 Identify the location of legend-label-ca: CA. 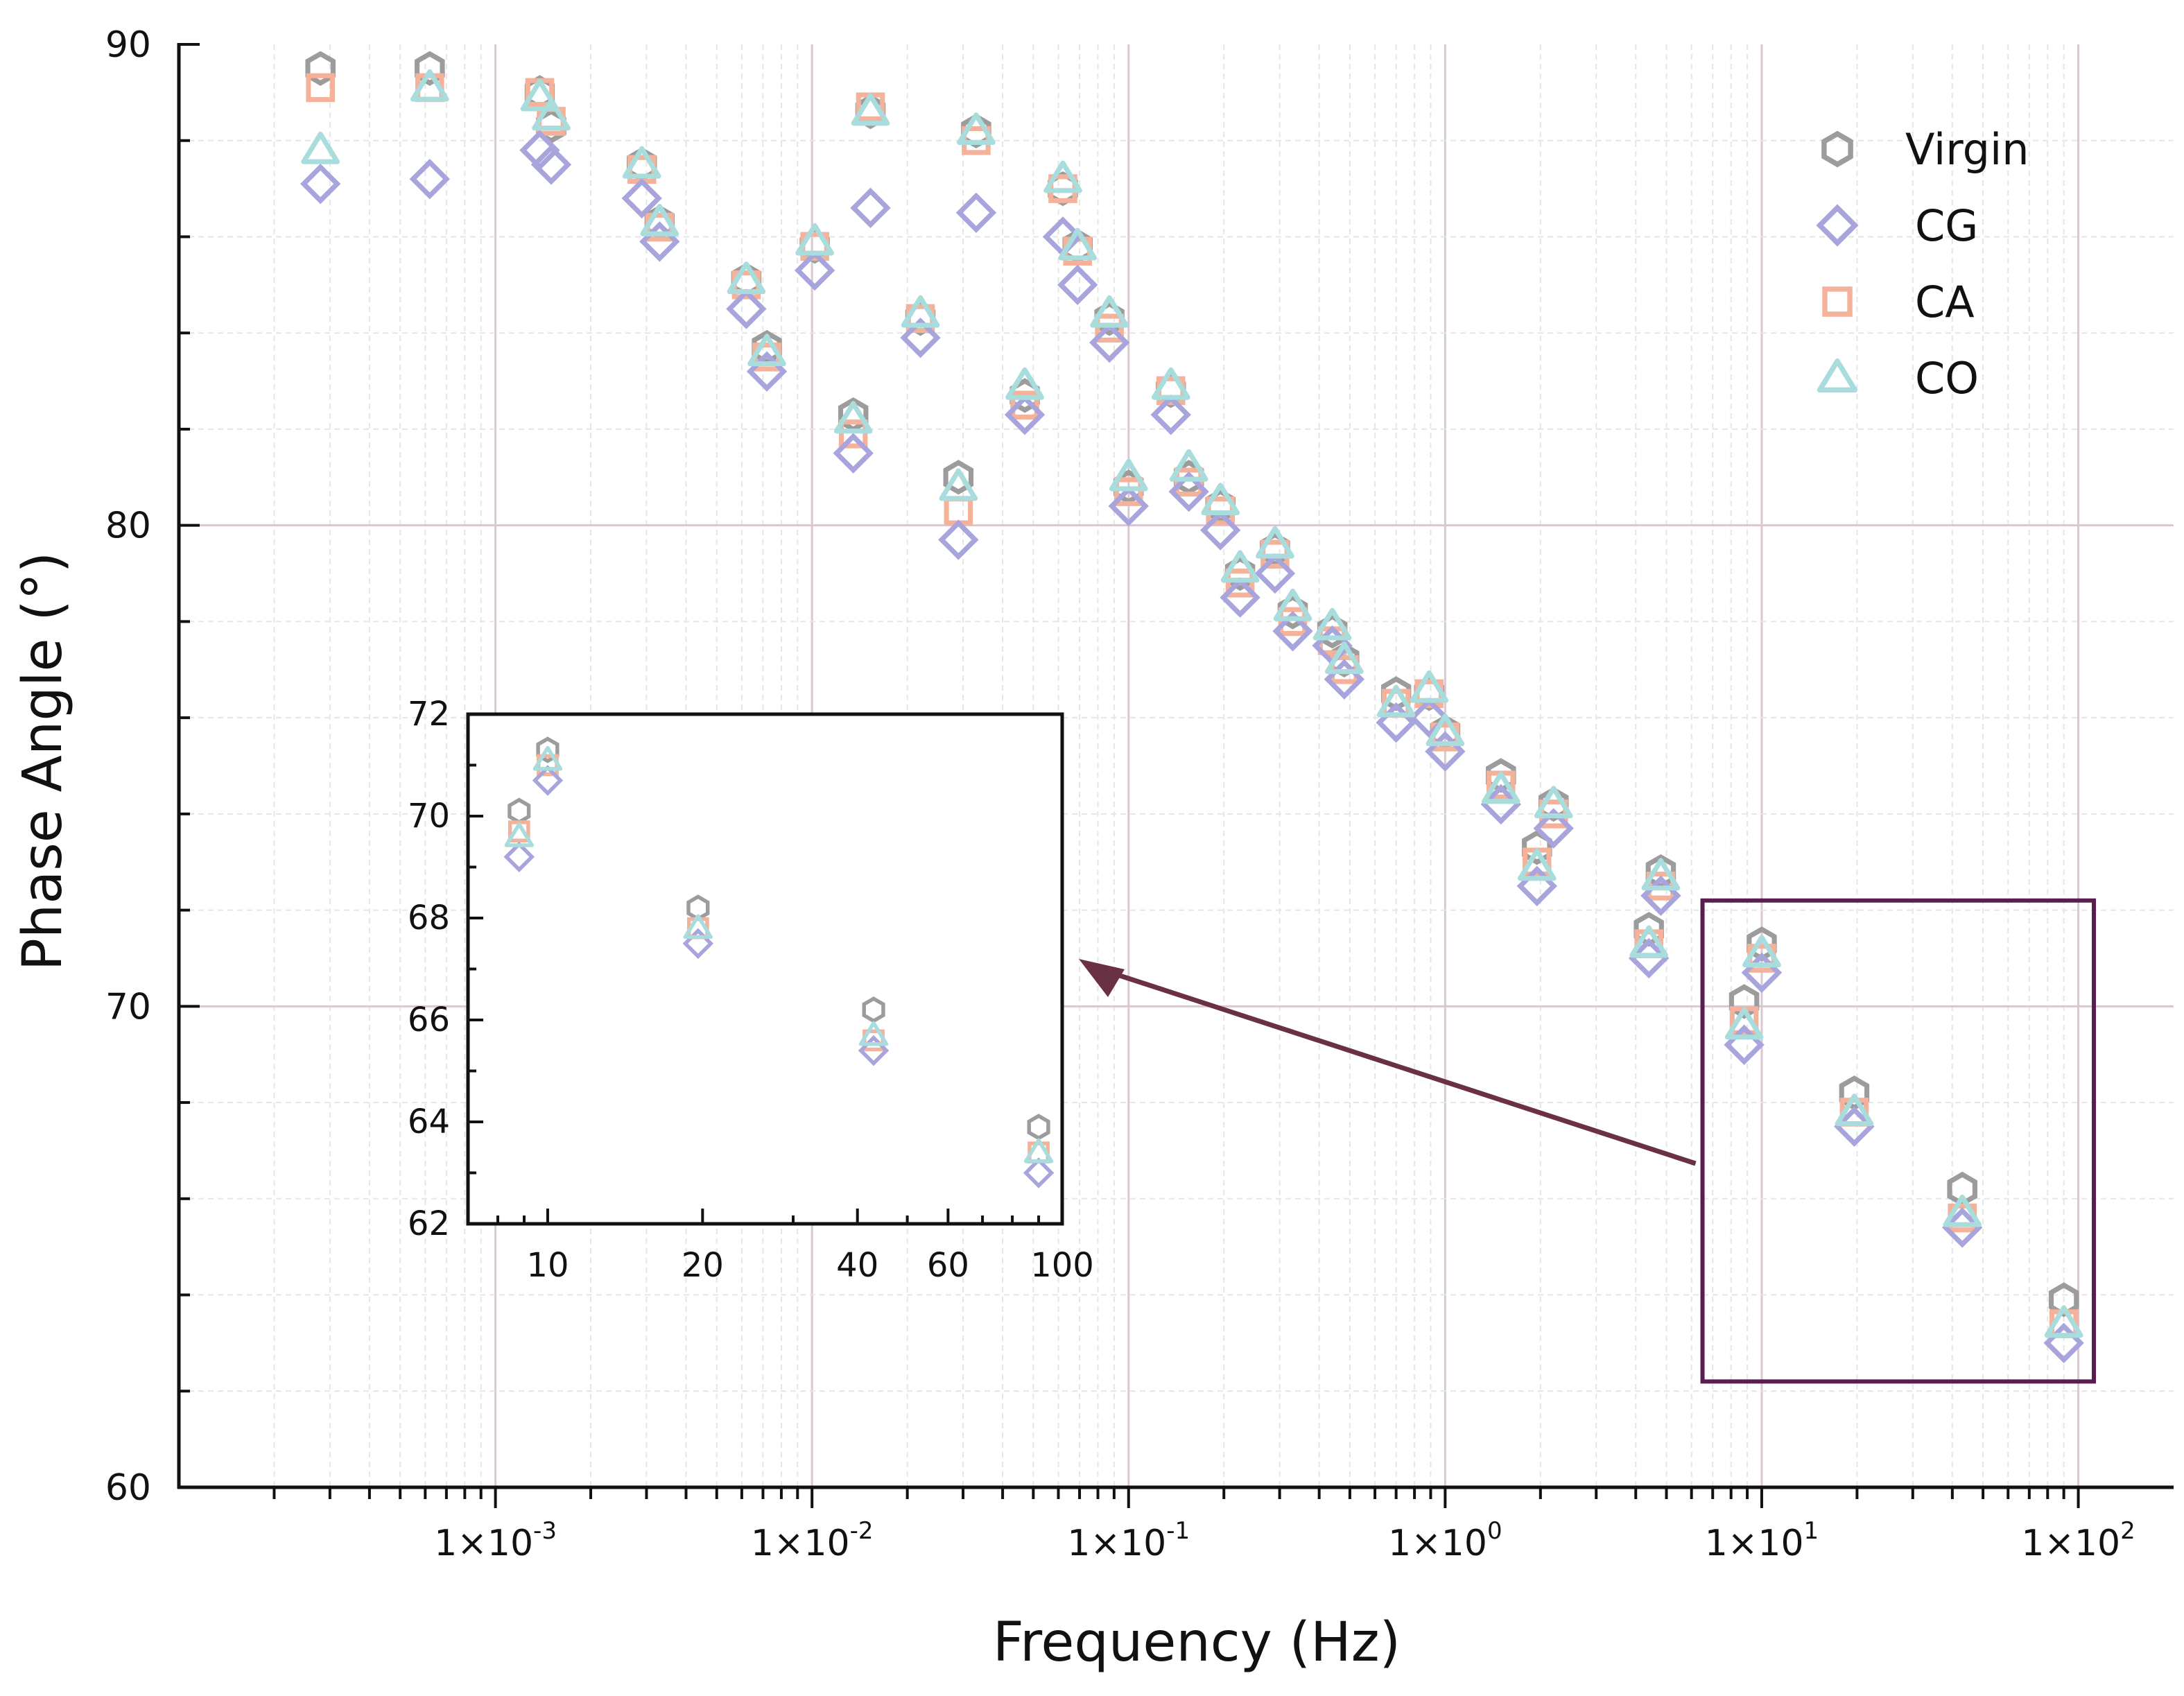
(1945, 302).